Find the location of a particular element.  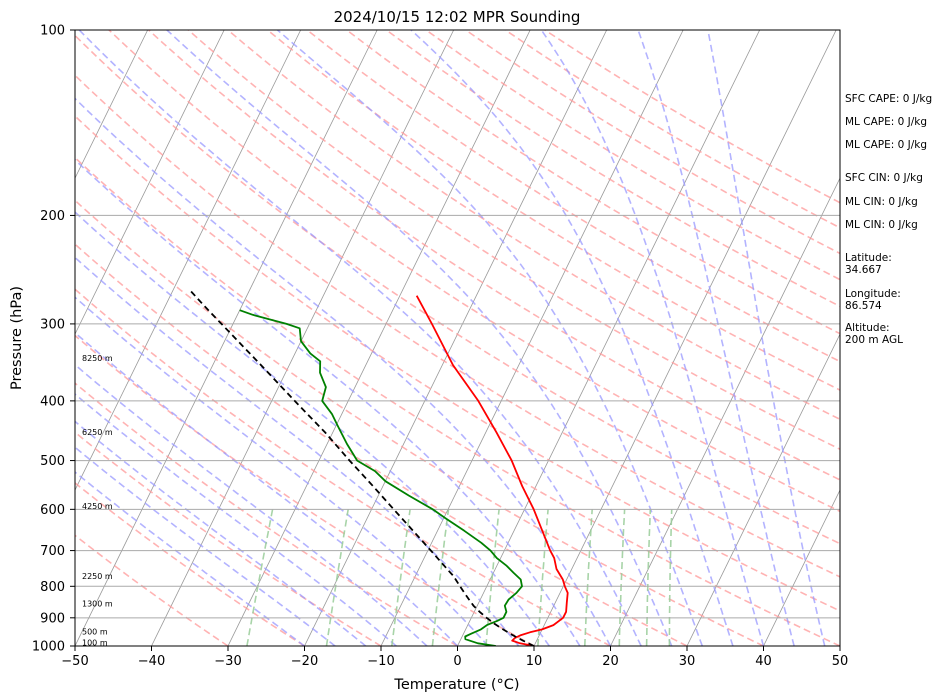

altitude-label: Altitude: is located at coordinates (867, 328).